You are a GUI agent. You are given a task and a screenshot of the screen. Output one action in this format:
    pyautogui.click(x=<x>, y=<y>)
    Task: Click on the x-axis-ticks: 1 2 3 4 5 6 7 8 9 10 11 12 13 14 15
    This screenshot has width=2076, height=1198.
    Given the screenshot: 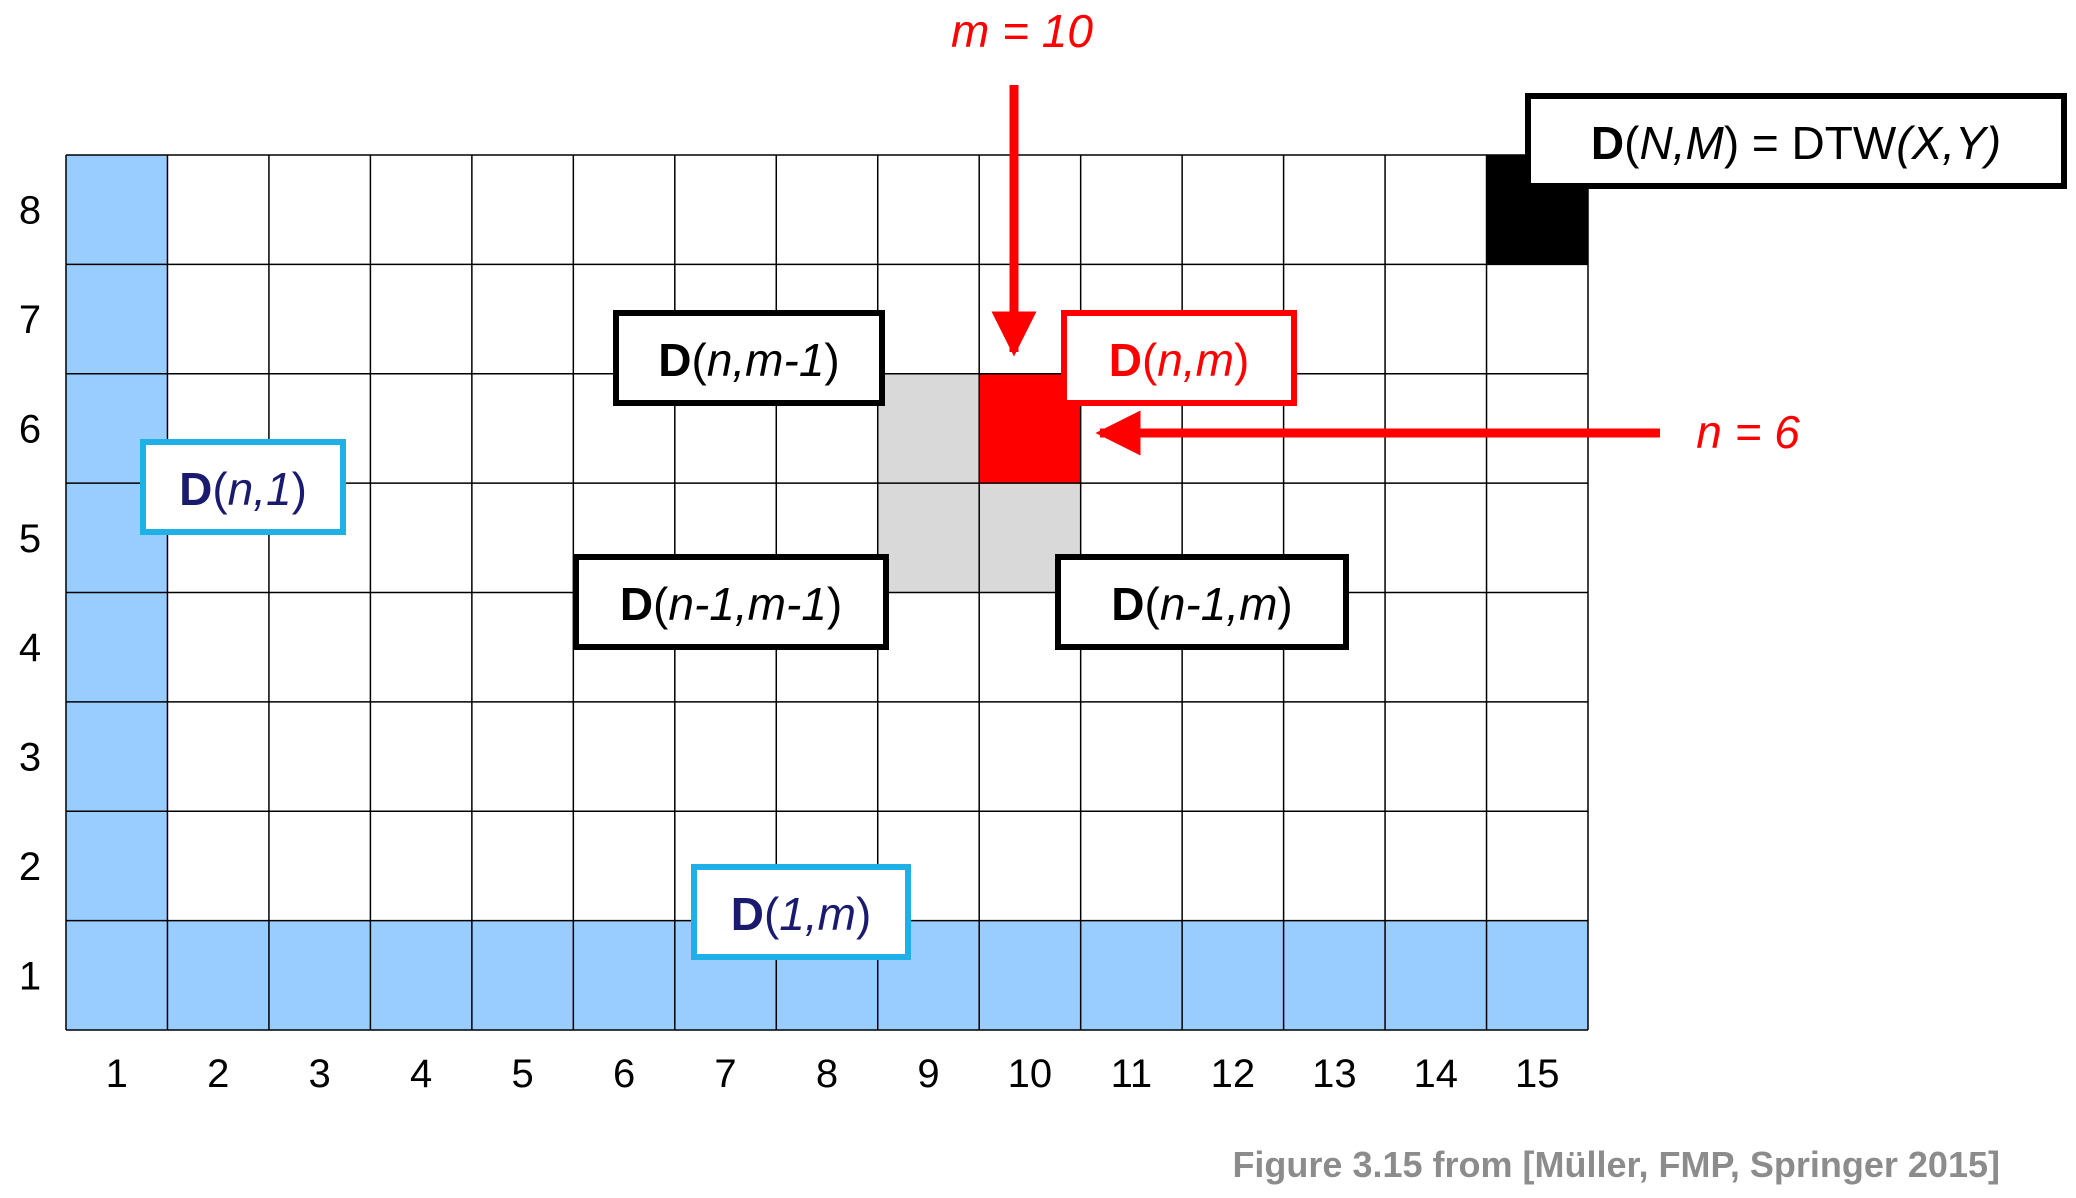 What is the action you would take?
    pyautogui.click(x=833, y=1074)
    